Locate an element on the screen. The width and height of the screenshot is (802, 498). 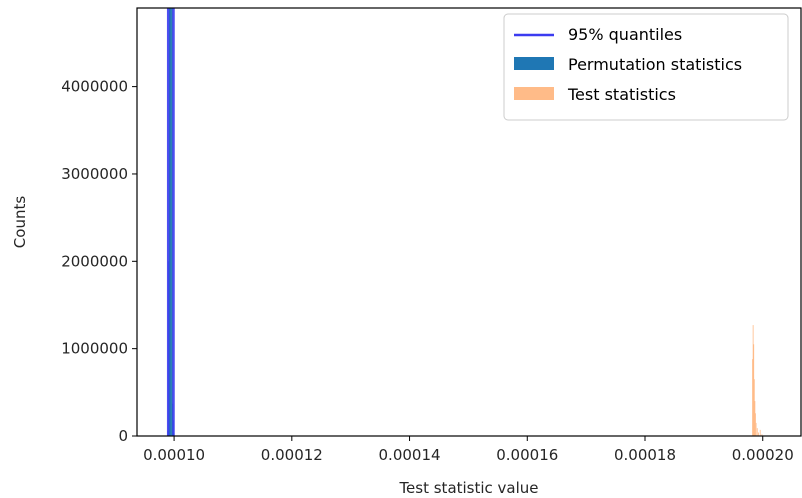
y-axis-label: Counts is located at coordinates (20, 222).